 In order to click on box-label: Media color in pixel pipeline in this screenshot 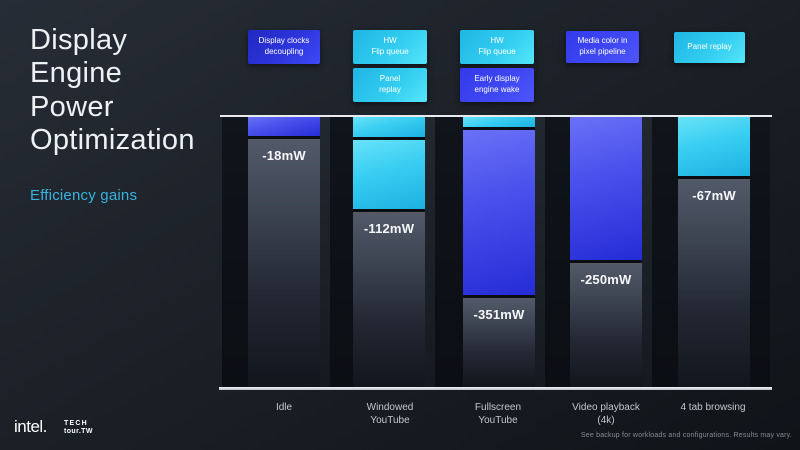, I will do `click(602, 46)`.